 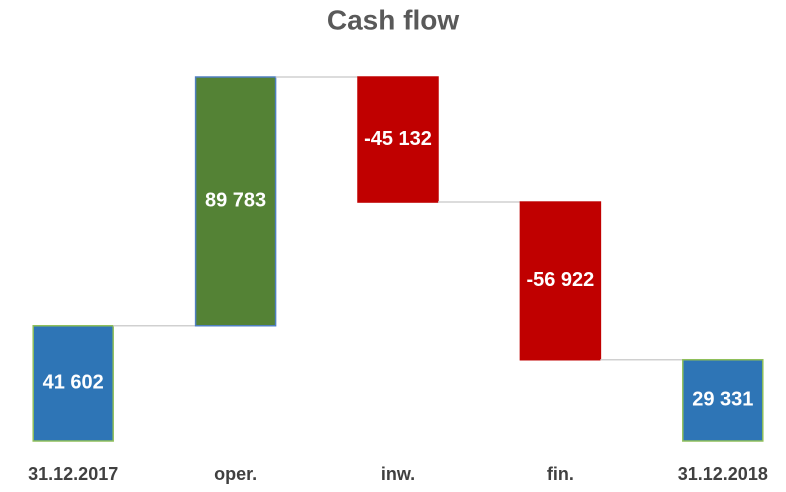 What do you see at coordinates (723, 474) in the screenshot?
I see `x-tick-label: 31.12.2018` at bounding box center [723, 474].